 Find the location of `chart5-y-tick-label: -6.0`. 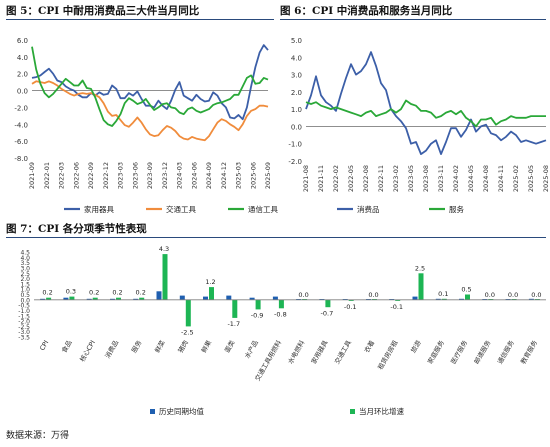

chart5-y-tick-label: -6.0 is located at coordinates (21, 142).